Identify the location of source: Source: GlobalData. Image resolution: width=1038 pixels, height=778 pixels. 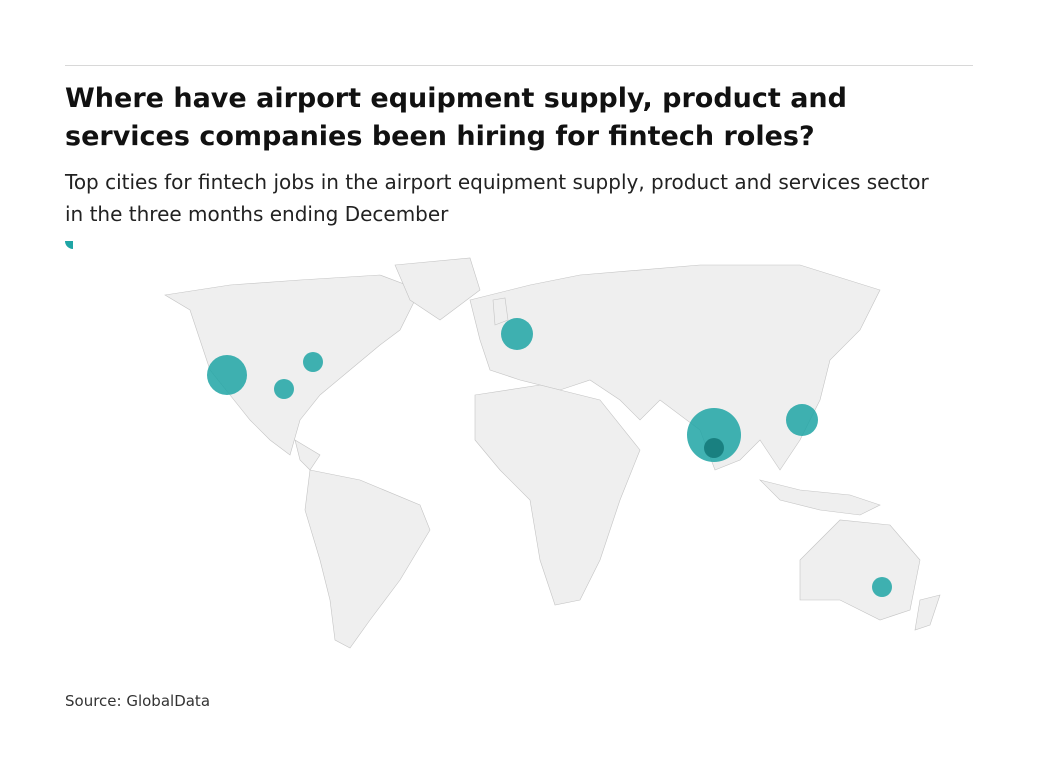
(138, 701).